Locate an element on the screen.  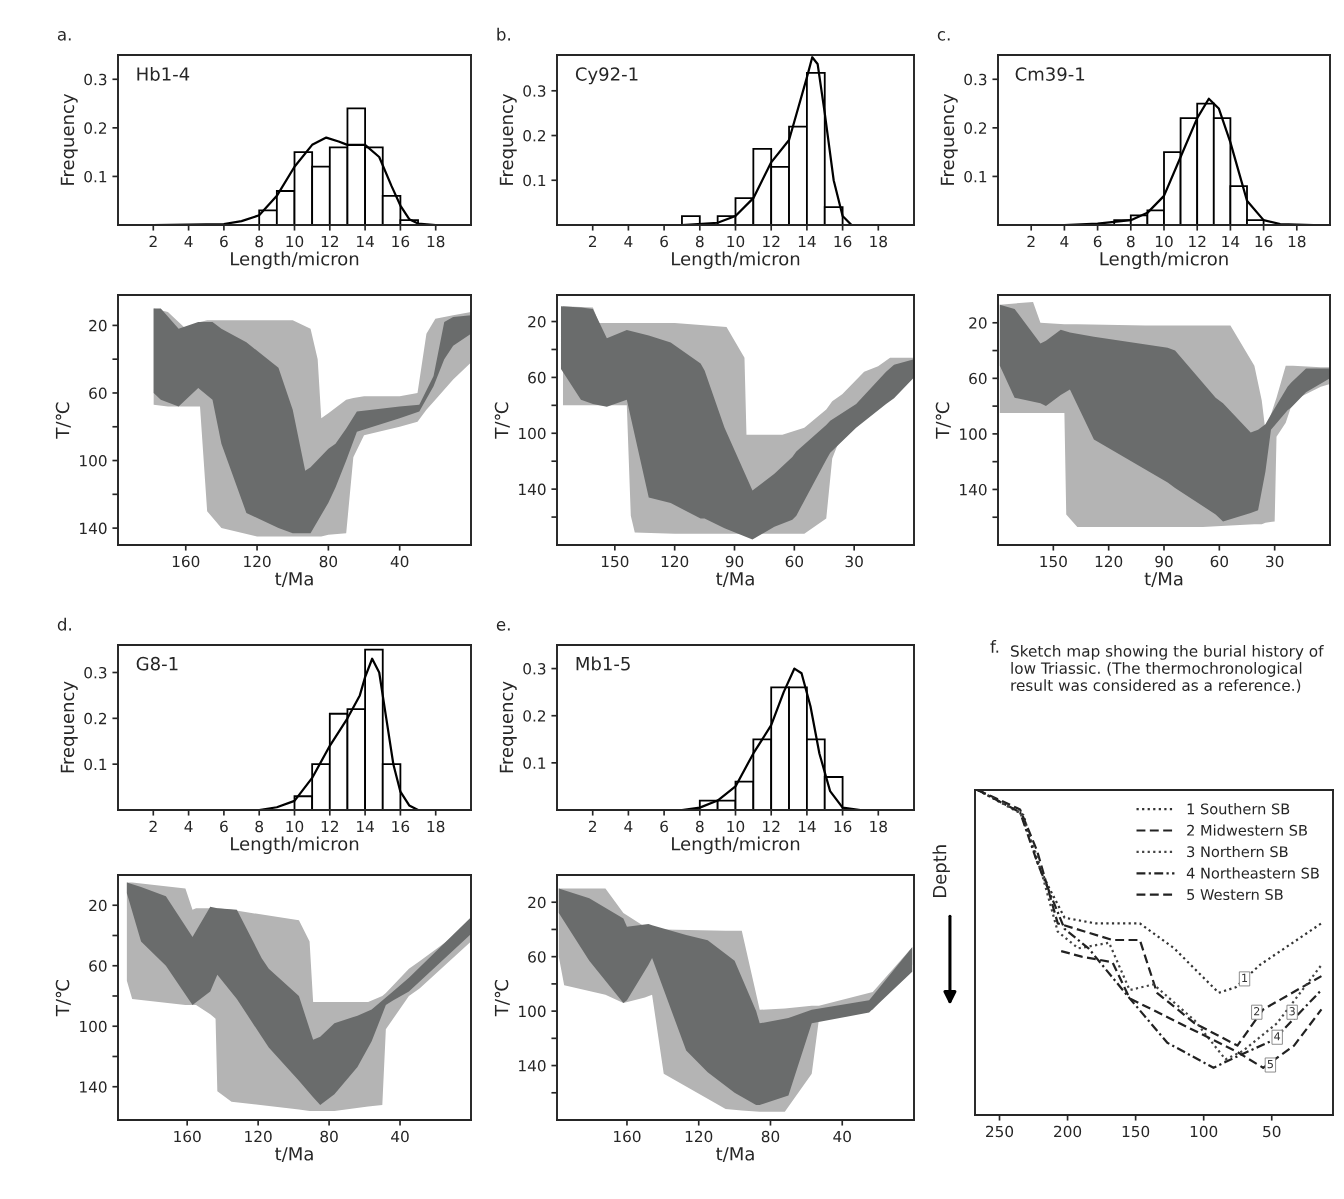
x-tick-label: 200 is located at coordinates (1068, 1131).